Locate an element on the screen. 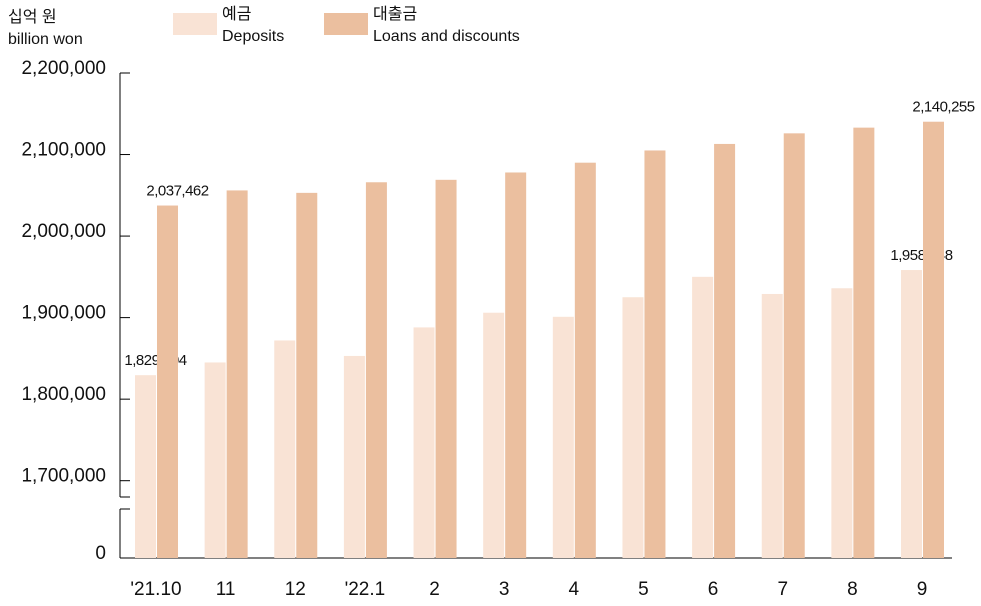  x-tick-label: 12 is located at coordinates (295, 589).